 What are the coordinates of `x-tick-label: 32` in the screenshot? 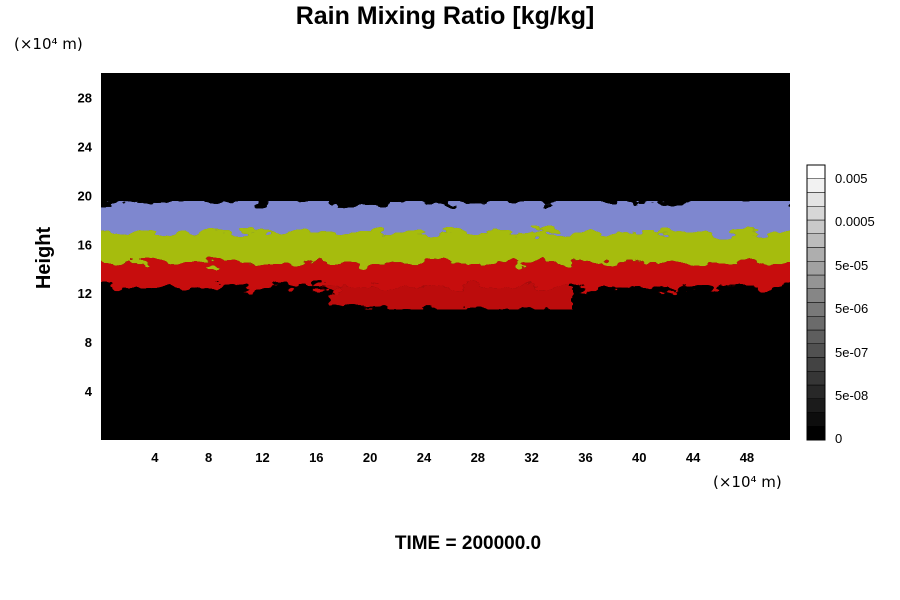 It's located at (531, 457).